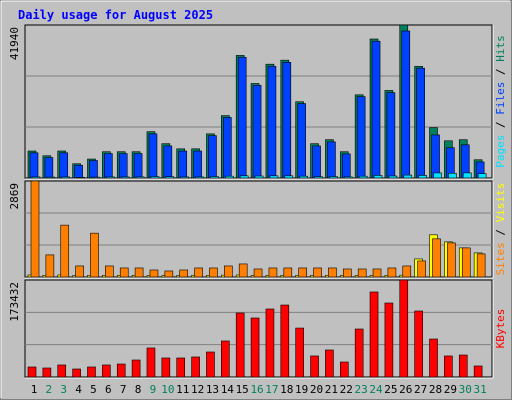 The image size is (512, 400). Describe the element at coordinates (182, 389) in the screenshot. I see `x-tick-label: 11` at that location.